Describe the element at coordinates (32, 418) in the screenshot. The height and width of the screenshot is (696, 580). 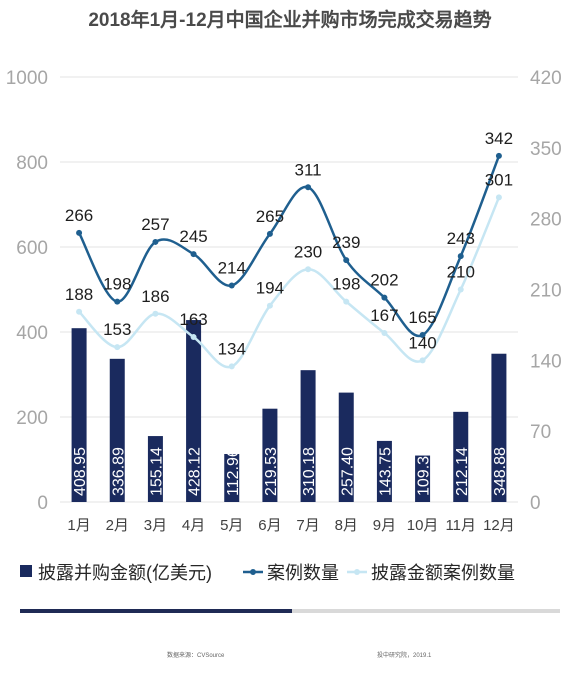
I see `left-tick-label: 200` at that location.